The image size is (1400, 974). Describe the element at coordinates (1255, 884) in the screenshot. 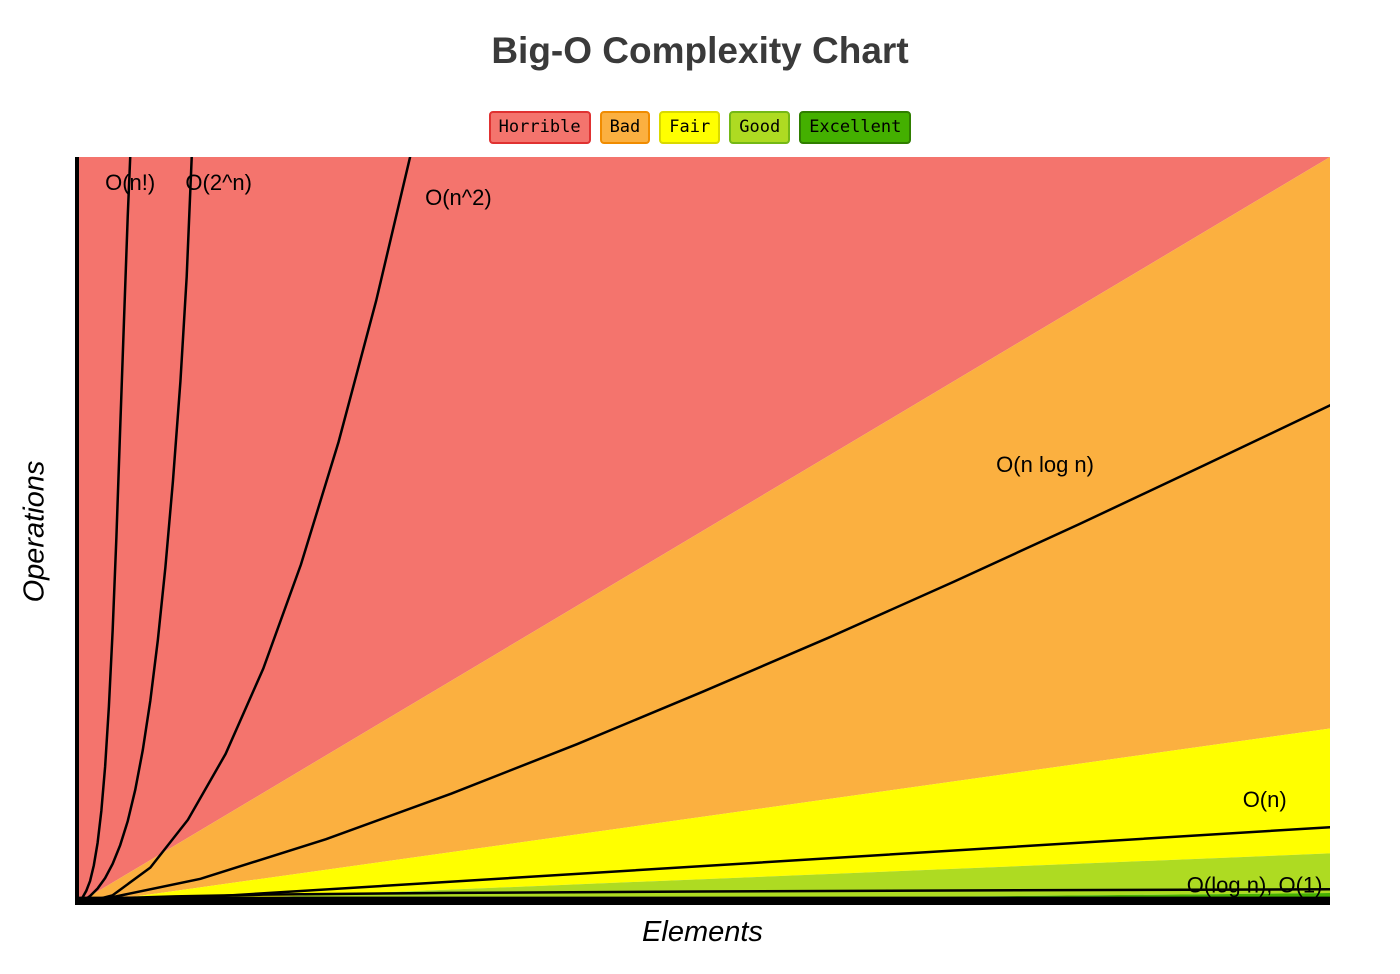

I see `curve-label-log-const: O(log n), O(1)` at that location.